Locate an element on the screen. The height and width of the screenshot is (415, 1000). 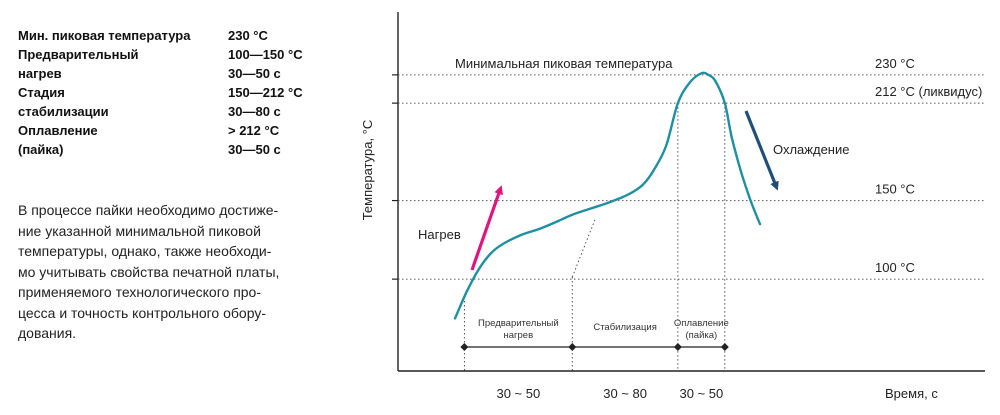
spec-value: 100—150 °C is located at coordinates (265, 54).